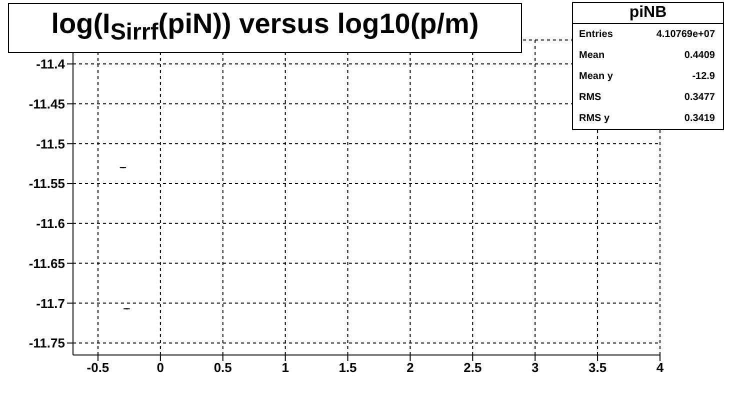 The image size is (735, 408). Describe the element at coordinates (46, 343) in the screenshot. I see `y-tick-label: -11.75` at that location.